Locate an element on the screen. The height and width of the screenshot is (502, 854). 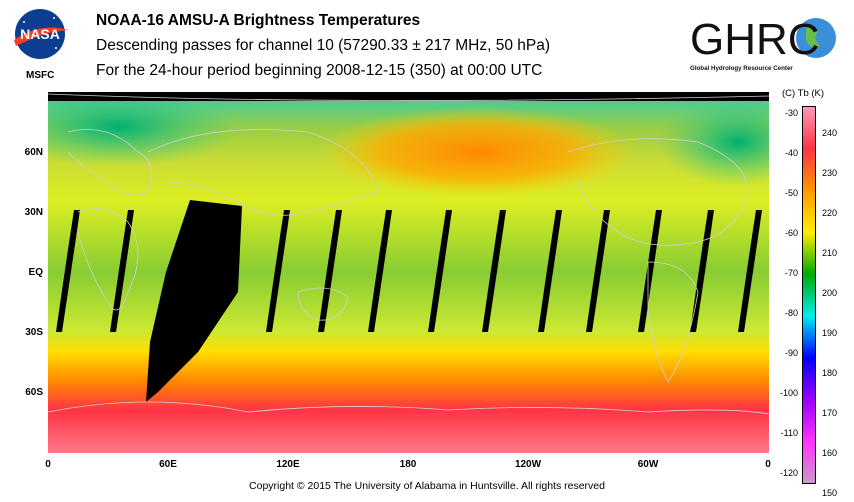
colorbar-kelvin-tick: 210 is located at coordinates (830, 253).